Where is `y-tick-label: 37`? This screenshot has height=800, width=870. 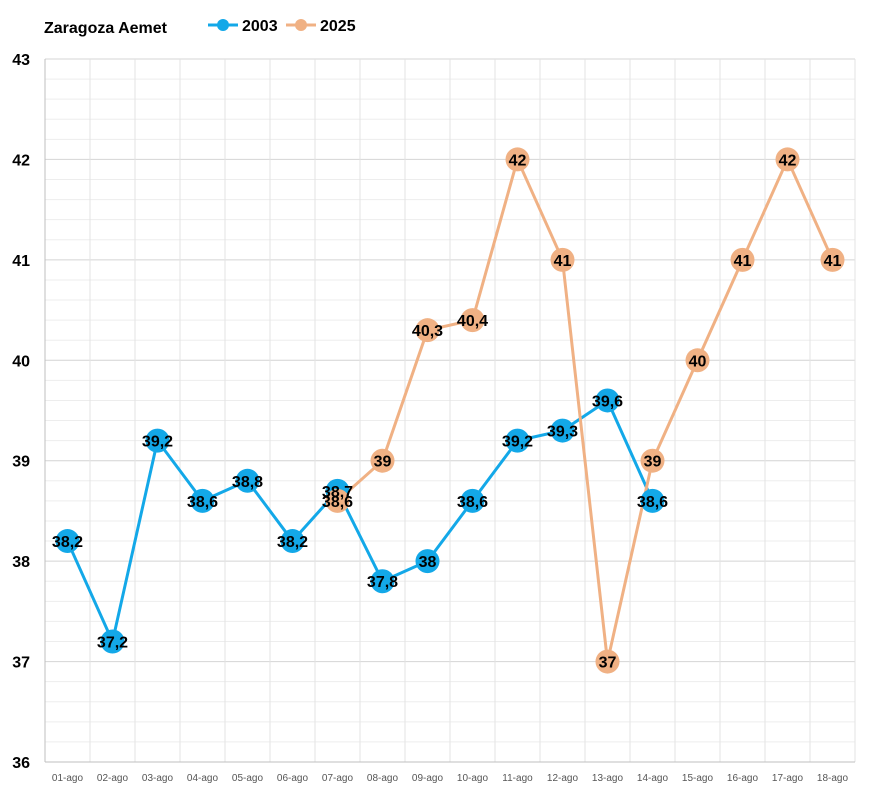
y-tick-label: 37 is located at coordinates (21, 663).